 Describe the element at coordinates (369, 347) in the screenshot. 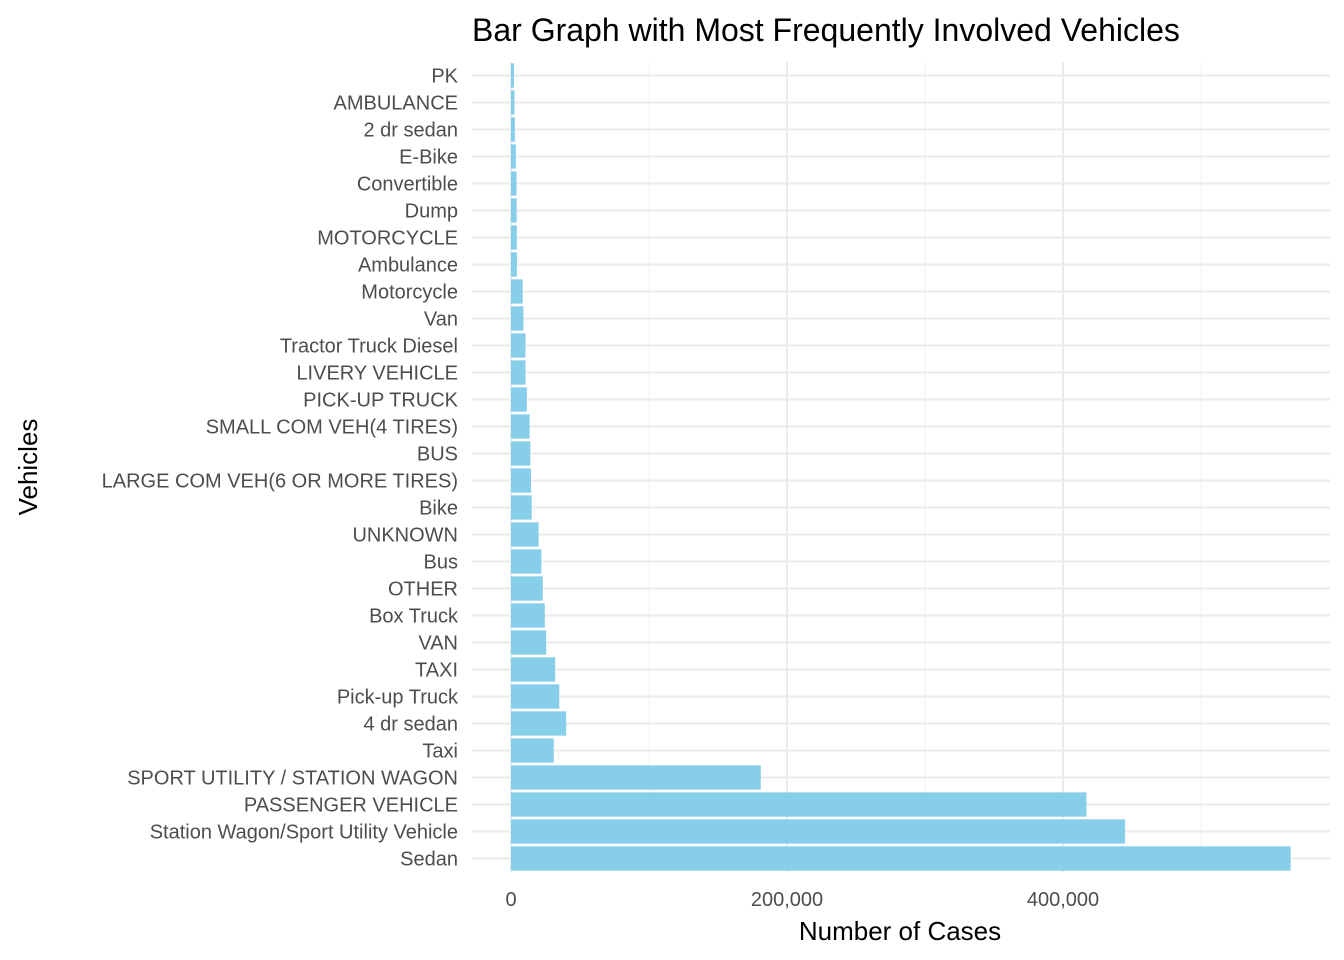

I see `y-tick-label: Tractor Truck Diesel` at that location.